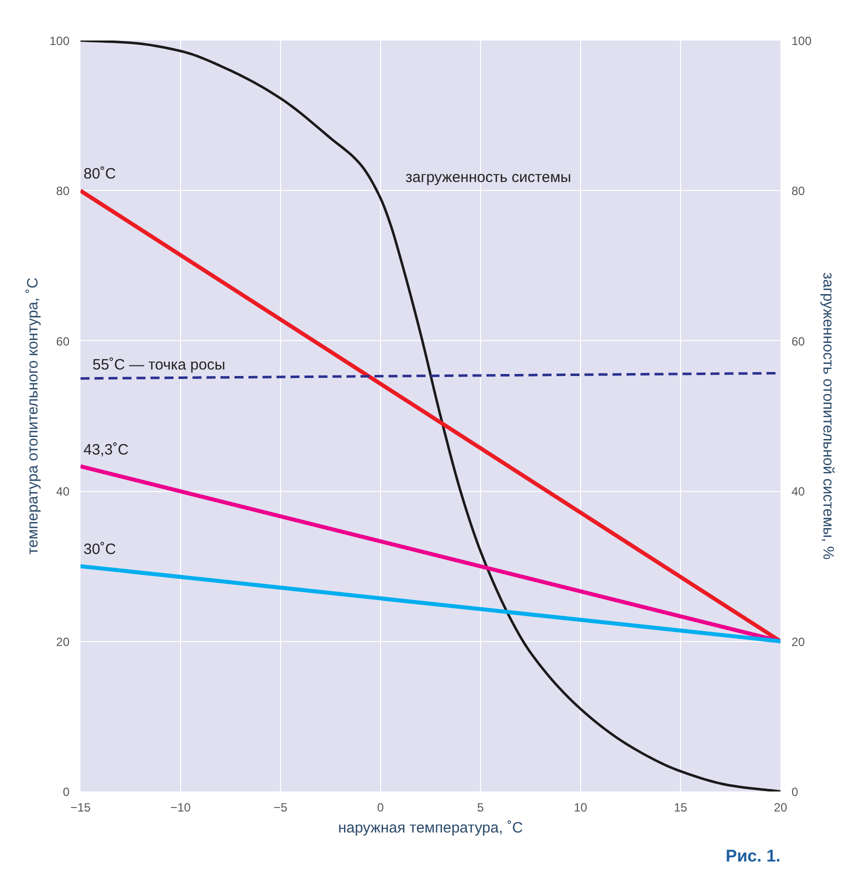 This screenshot has height=879, width=866. What do you see at coordinates (681, 807) in the screenshot?
I see `x-tick-label: 15` at bounding box center [681, 807].